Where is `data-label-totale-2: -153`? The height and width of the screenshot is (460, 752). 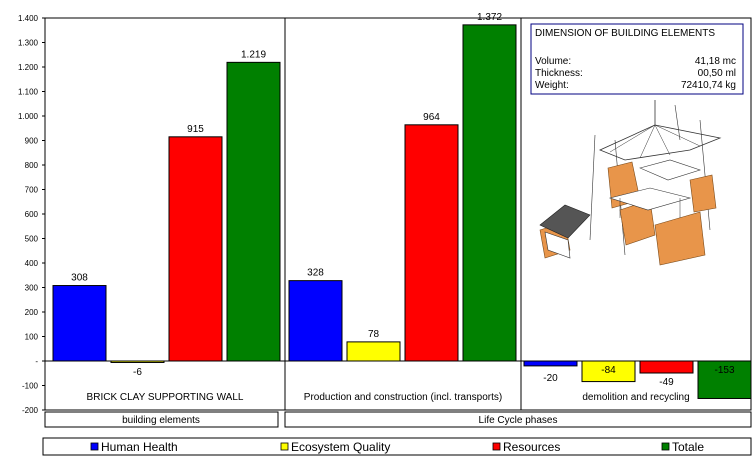
data-label-totale-2: -153 is located at coordinates (724, 370).